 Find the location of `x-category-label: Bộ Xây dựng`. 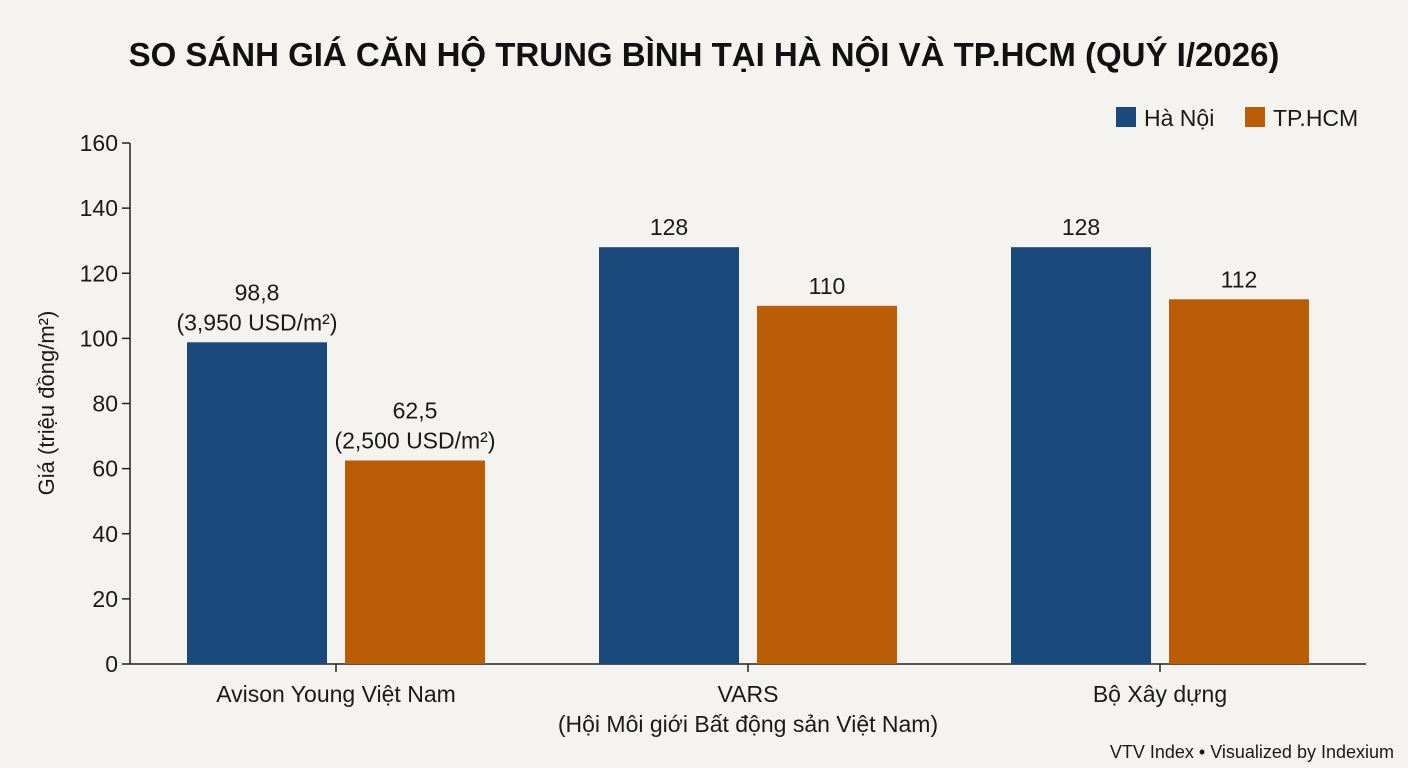

x-category-label: Bộ Xây dựng is located at coordinates (1160, 694).